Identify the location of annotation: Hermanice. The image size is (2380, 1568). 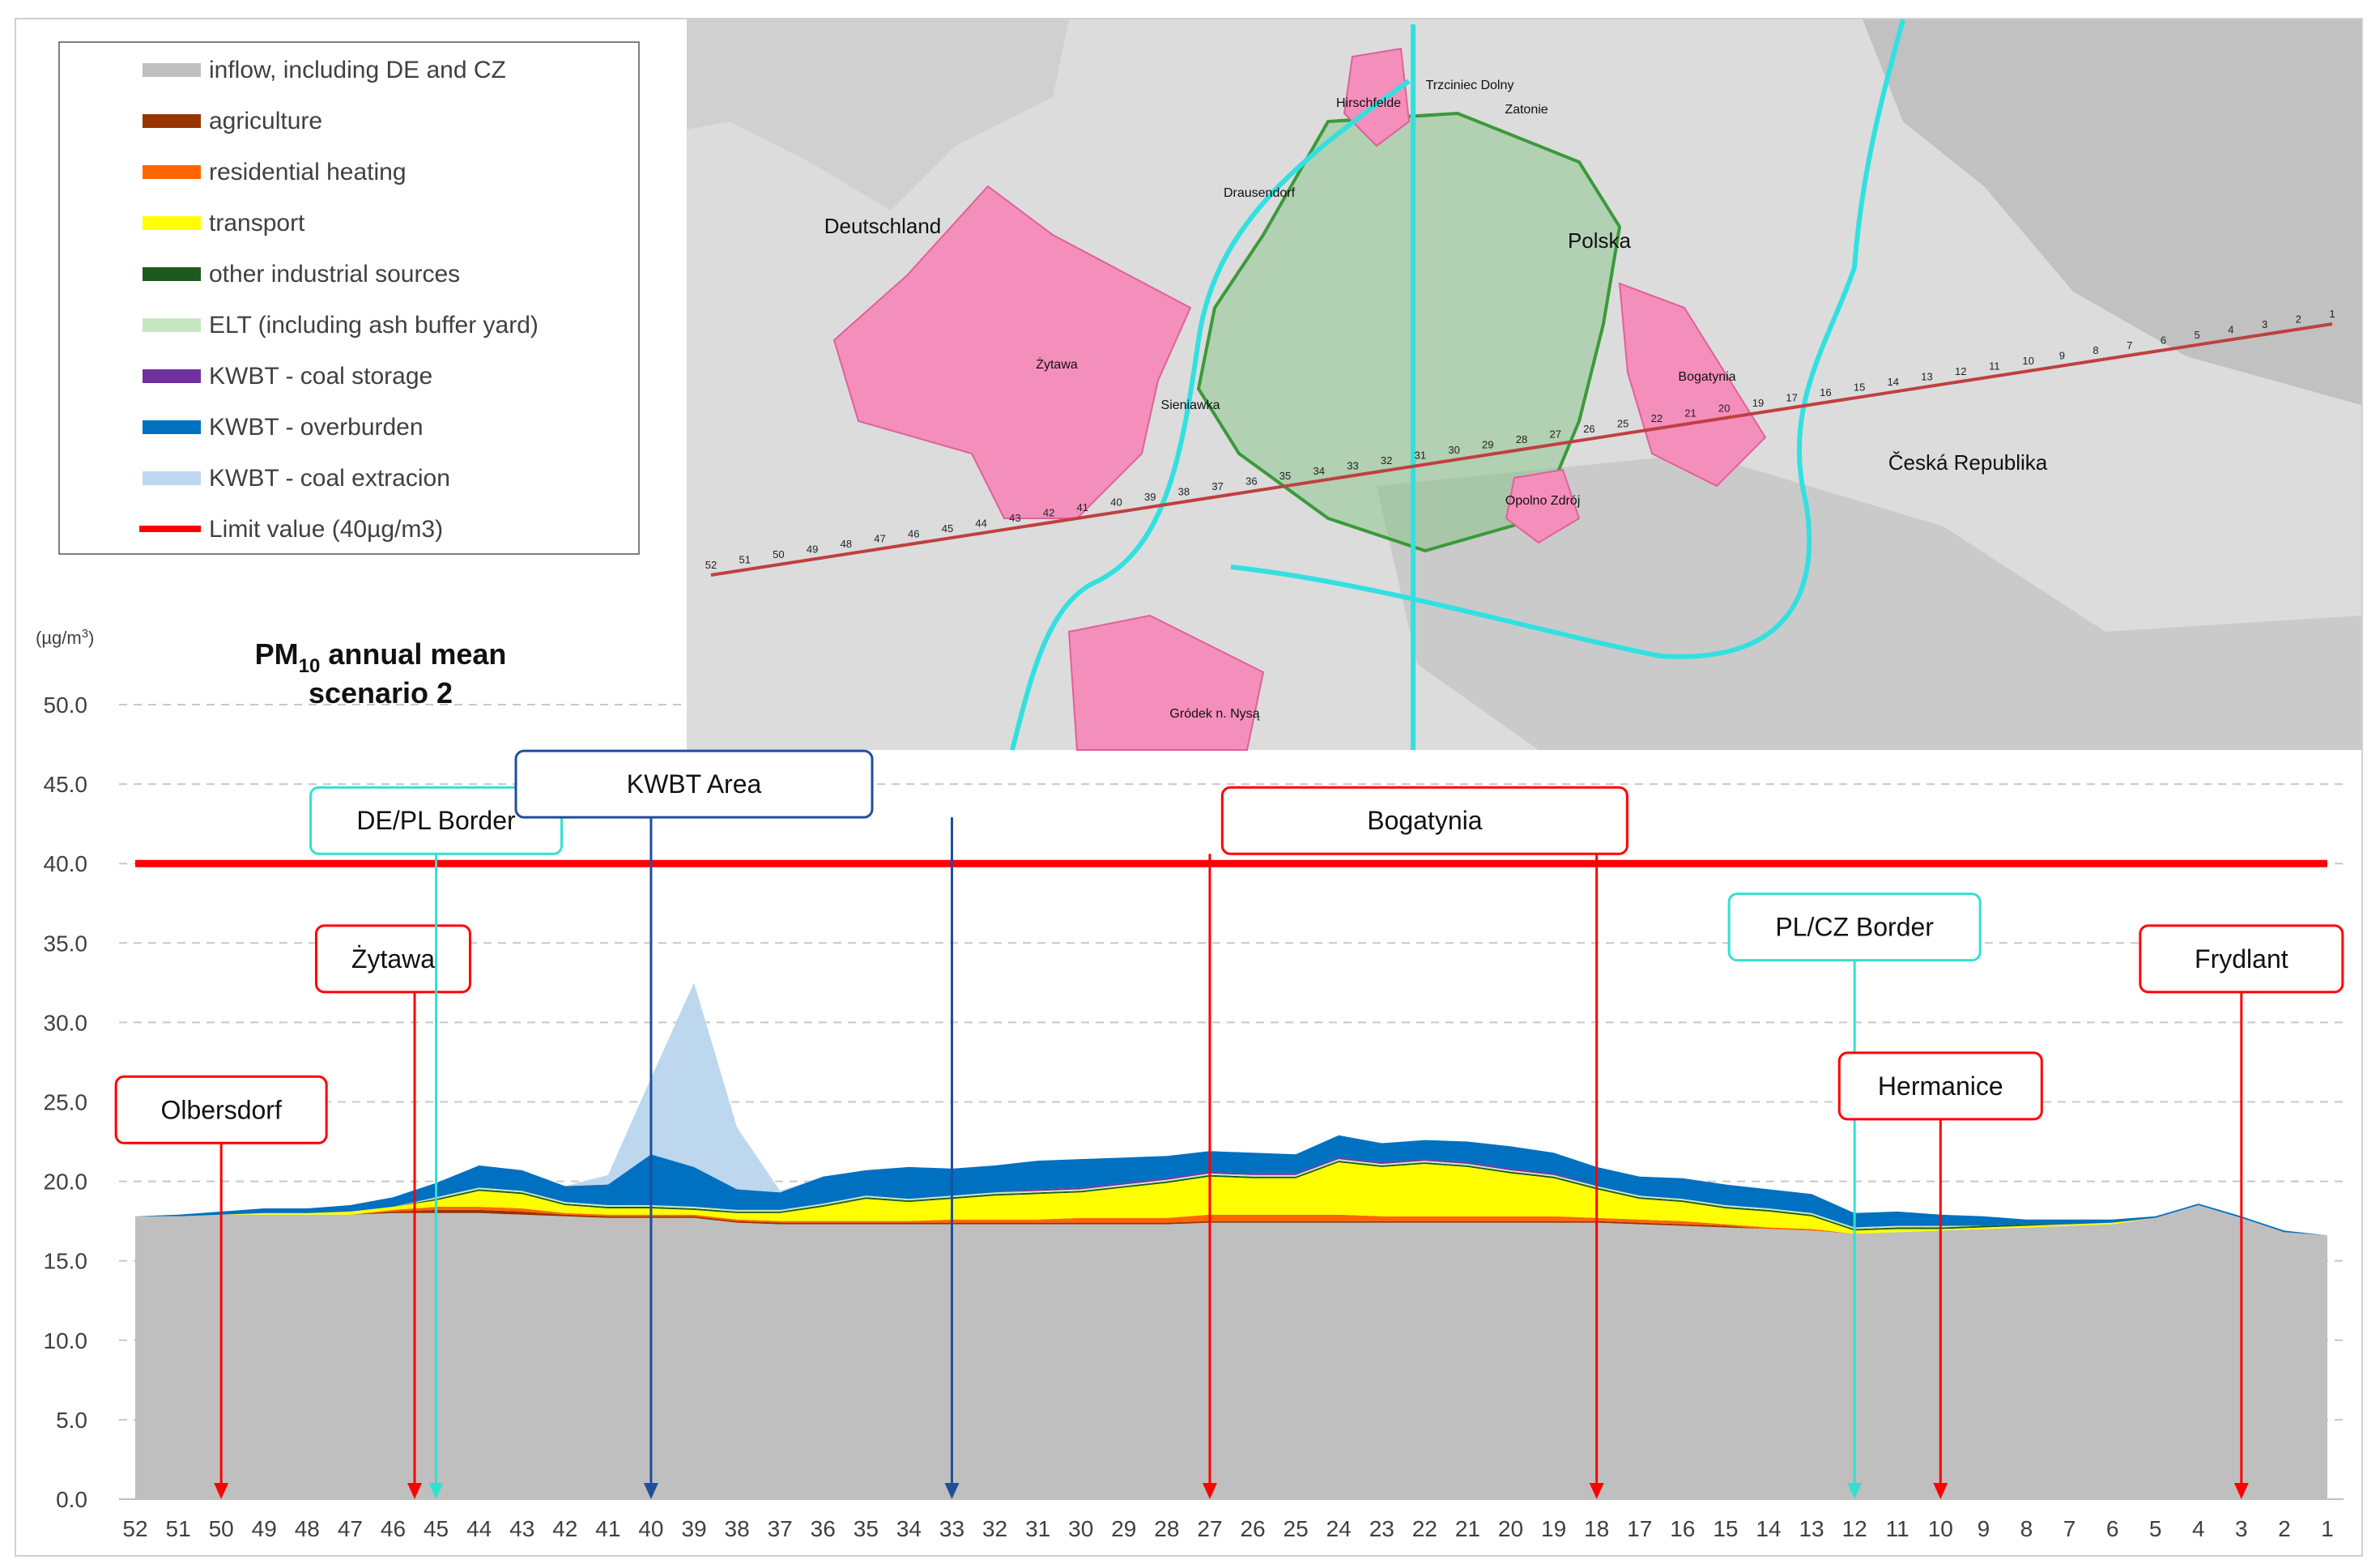
(1940, 1275).